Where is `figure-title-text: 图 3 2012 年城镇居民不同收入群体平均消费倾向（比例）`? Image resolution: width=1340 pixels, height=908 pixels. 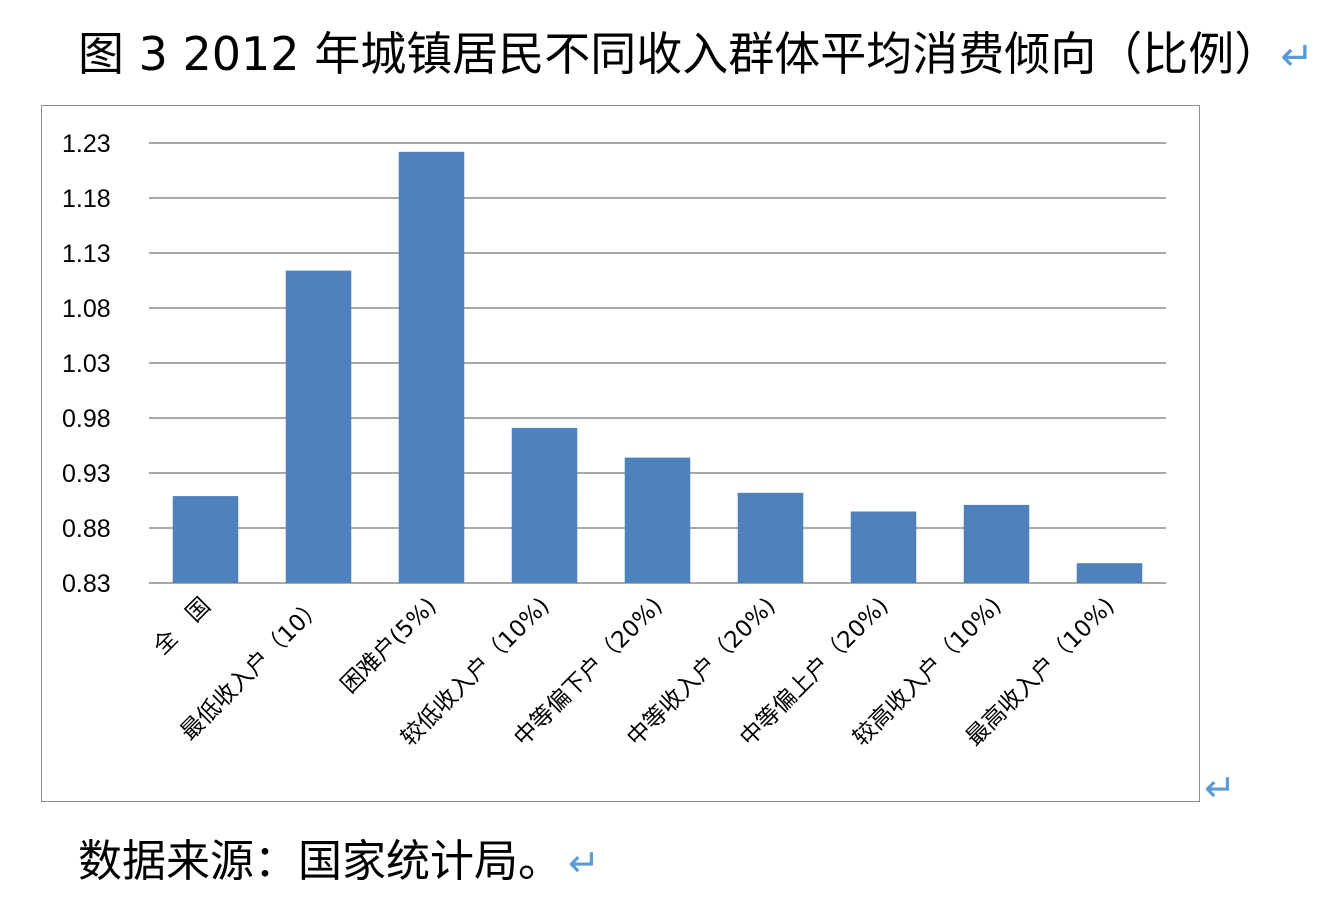 figure-title-text: 图 3 2012 年城镇居民不同收入群体平均消费倾向（比例） is located at coordinates (679, 54).